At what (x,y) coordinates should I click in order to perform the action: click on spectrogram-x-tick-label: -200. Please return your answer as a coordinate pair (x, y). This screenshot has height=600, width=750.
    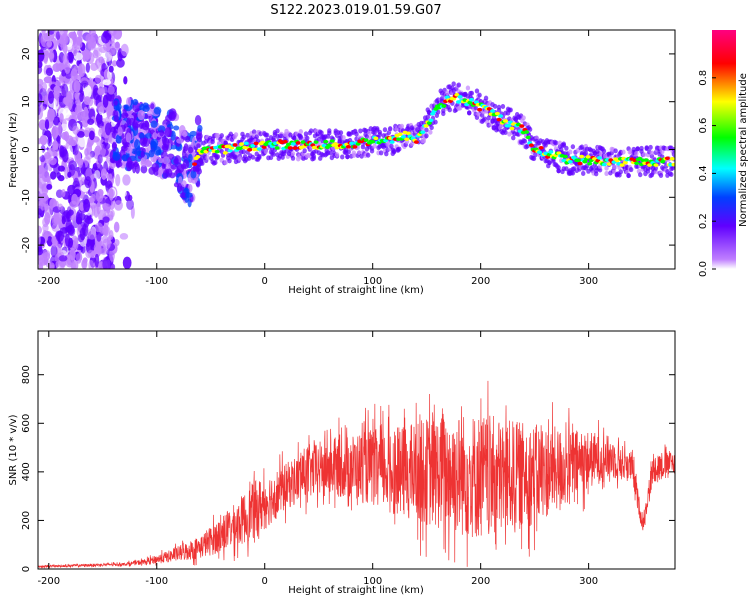
    Looking at the image, I should click on (48, 281).